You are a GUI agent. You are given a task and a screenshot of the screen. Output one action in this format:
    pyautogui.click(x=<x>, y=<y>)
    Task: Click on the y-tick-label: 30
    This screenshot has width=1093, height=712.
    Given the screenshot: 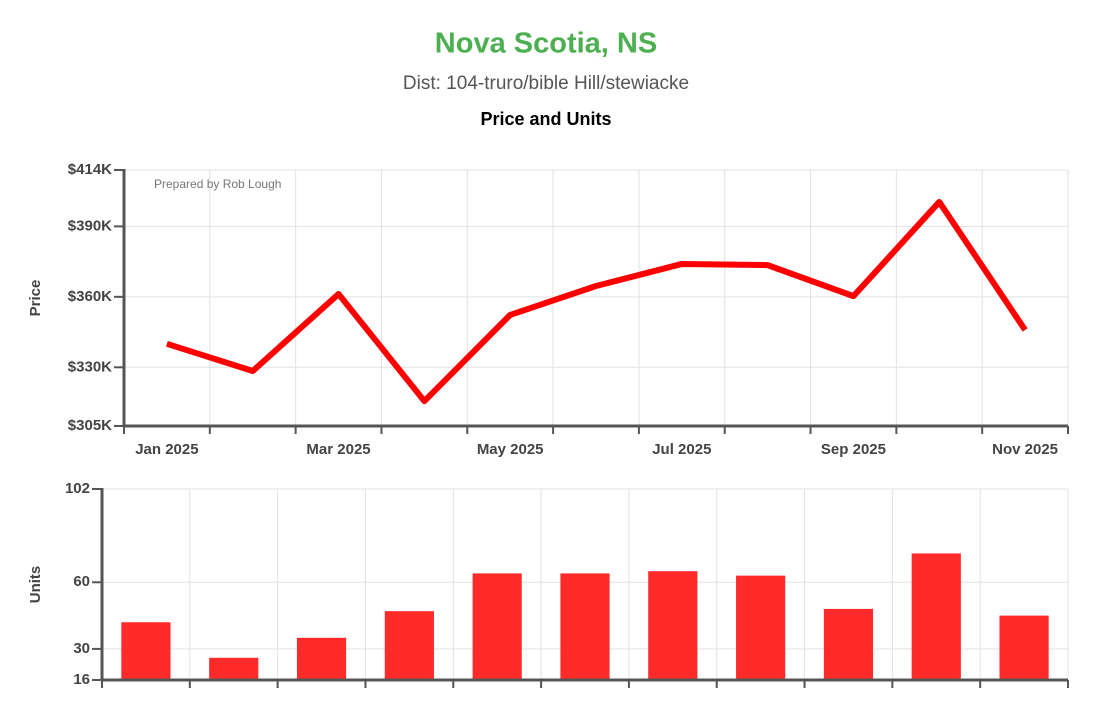 What is the action you would take?
    pyautogui.click(x=81, y=648)
    